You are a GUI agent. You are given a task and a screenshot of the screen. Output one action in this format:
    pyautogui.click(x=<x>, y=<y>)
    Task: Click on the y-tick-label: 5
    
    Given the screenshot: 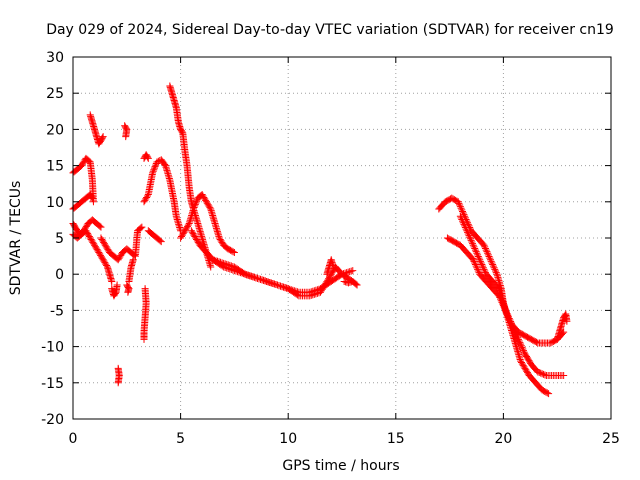 What is the action you would take?
    pyautogui.click(x=59, y=239)
    